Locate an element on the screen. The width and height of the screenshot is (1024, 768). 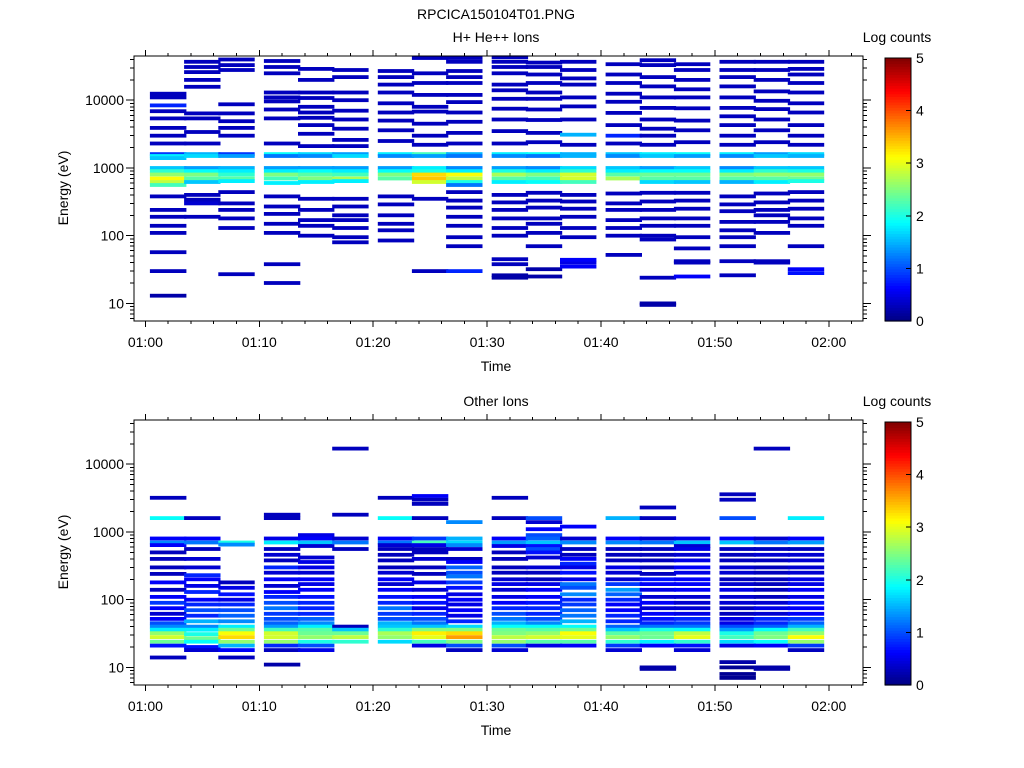
x-tick-label: 01:40 is located at coordinates (600, 342).